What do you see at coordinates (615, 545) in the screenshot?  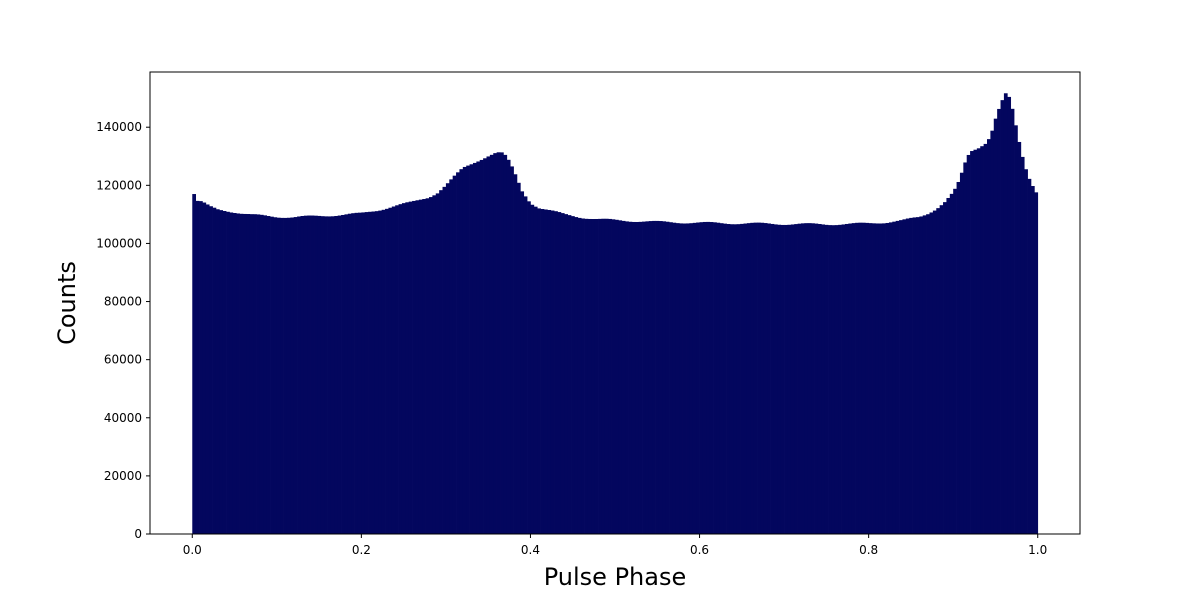 I see `x-axis-ticks: 0.0 0.2 0.4 0.6 0.8 1.0` at bounding box center [615, 545].